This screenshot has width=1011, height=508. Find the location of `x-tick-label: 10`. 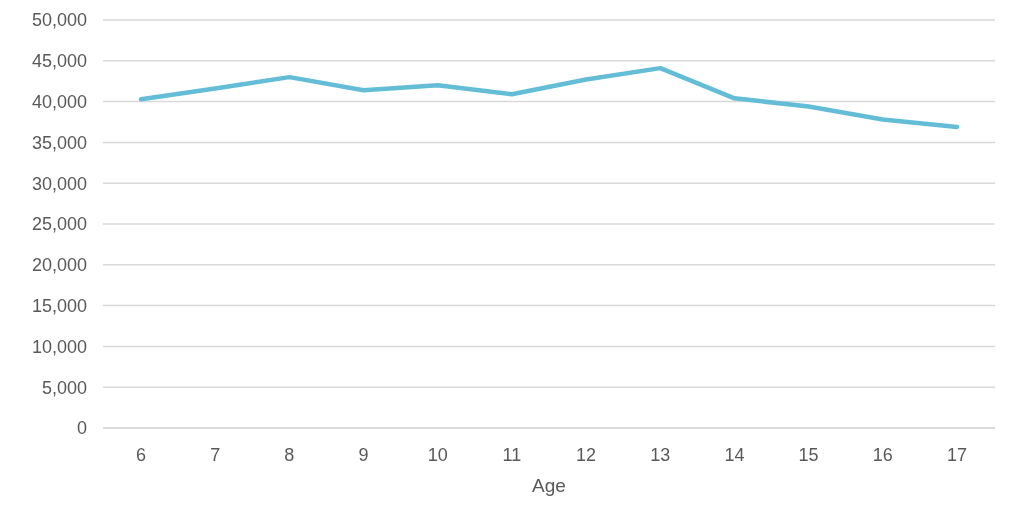

x-tick-label: 10 is located at coordinates (437, 454).